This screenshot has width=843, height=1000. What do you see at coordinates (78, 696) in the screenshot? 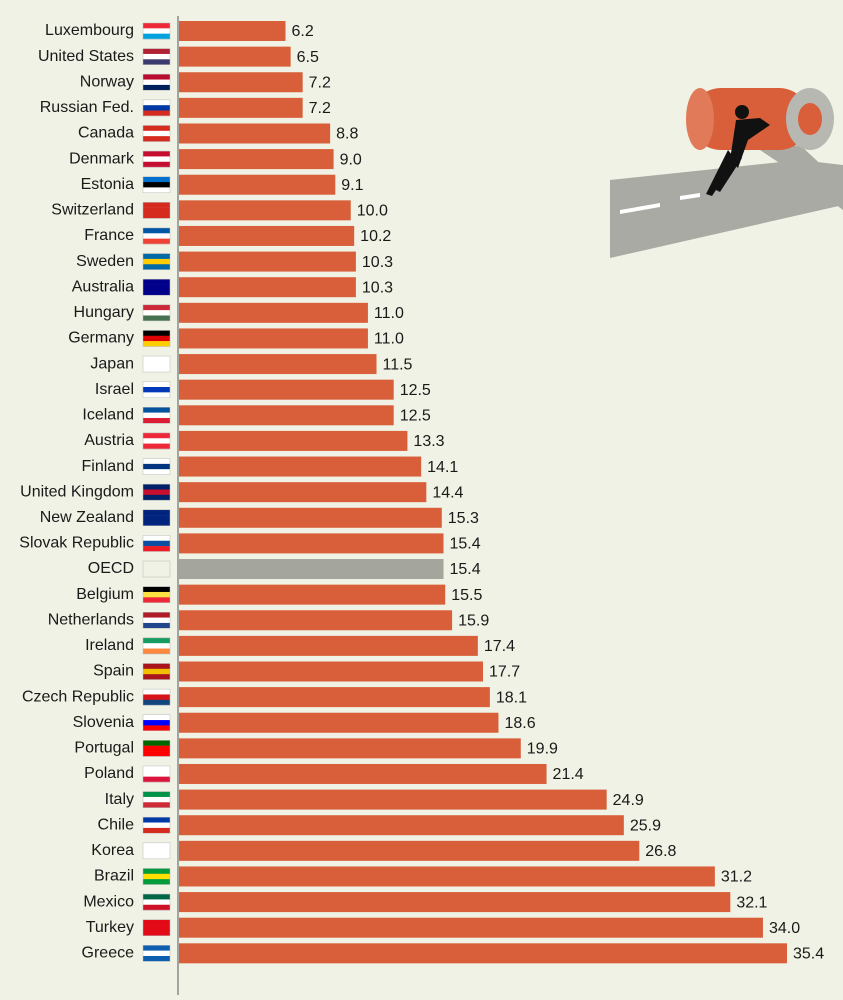
I see `category-label: Czech Republic` at bounding box center [78, 696].